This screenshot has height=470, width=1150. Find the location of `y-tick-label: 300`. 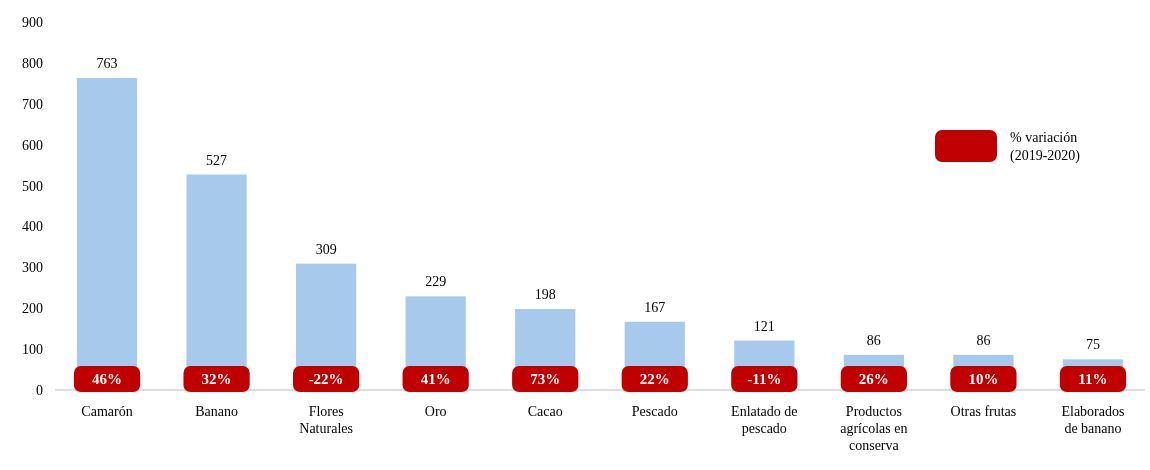

y-tick-label: 300 is located at coordinates (32, 268).